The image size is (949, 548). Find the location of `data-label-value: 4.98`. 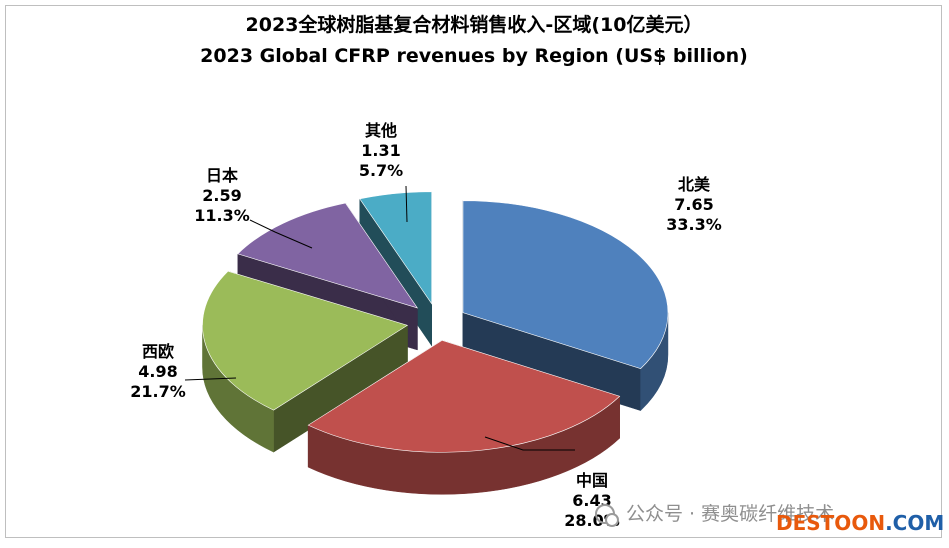

data-label-value: 4.98 is located at coordinates (157, 371).